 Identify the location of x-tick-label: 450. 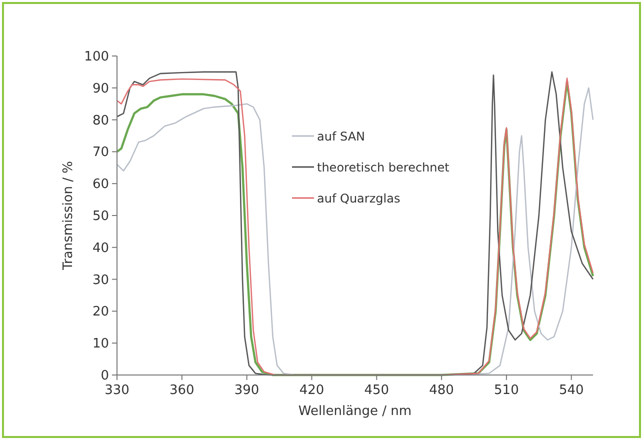
(377, 390).